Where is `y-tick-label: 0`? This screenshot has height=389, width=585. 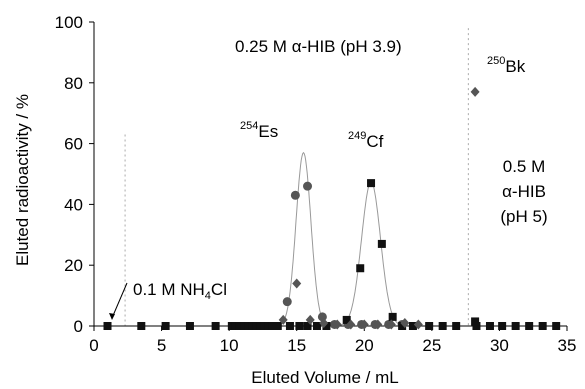 y-tick-label: 0 is located at coordinates (78, 326).